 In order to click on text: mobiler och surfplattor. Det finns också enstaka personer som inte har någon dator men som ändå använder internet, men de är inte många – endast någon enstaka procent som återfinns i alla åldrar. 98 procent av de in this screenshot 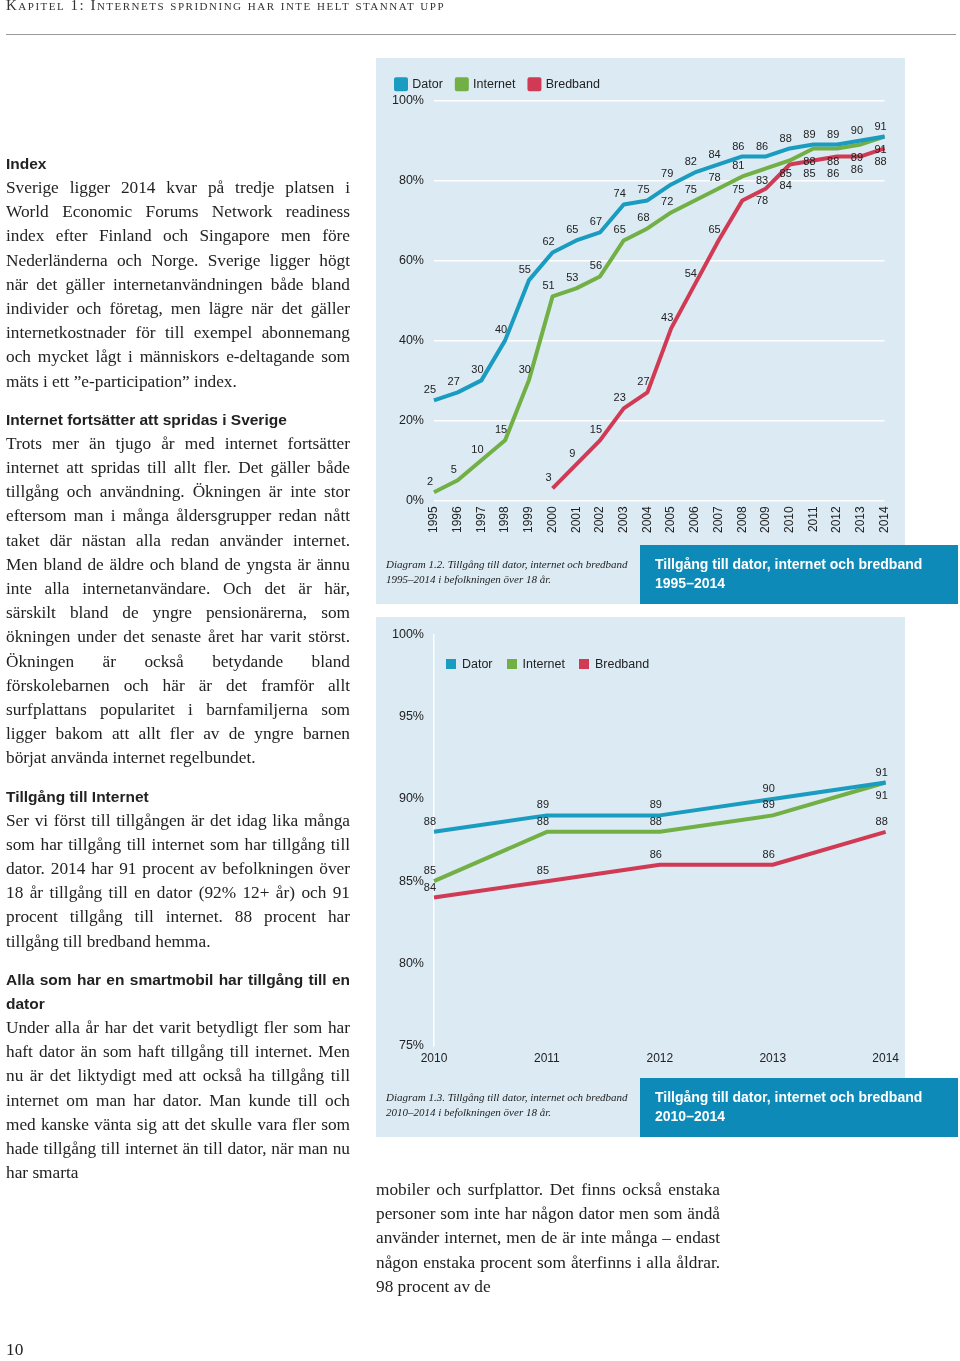, I will do `click(548, 1238)`.